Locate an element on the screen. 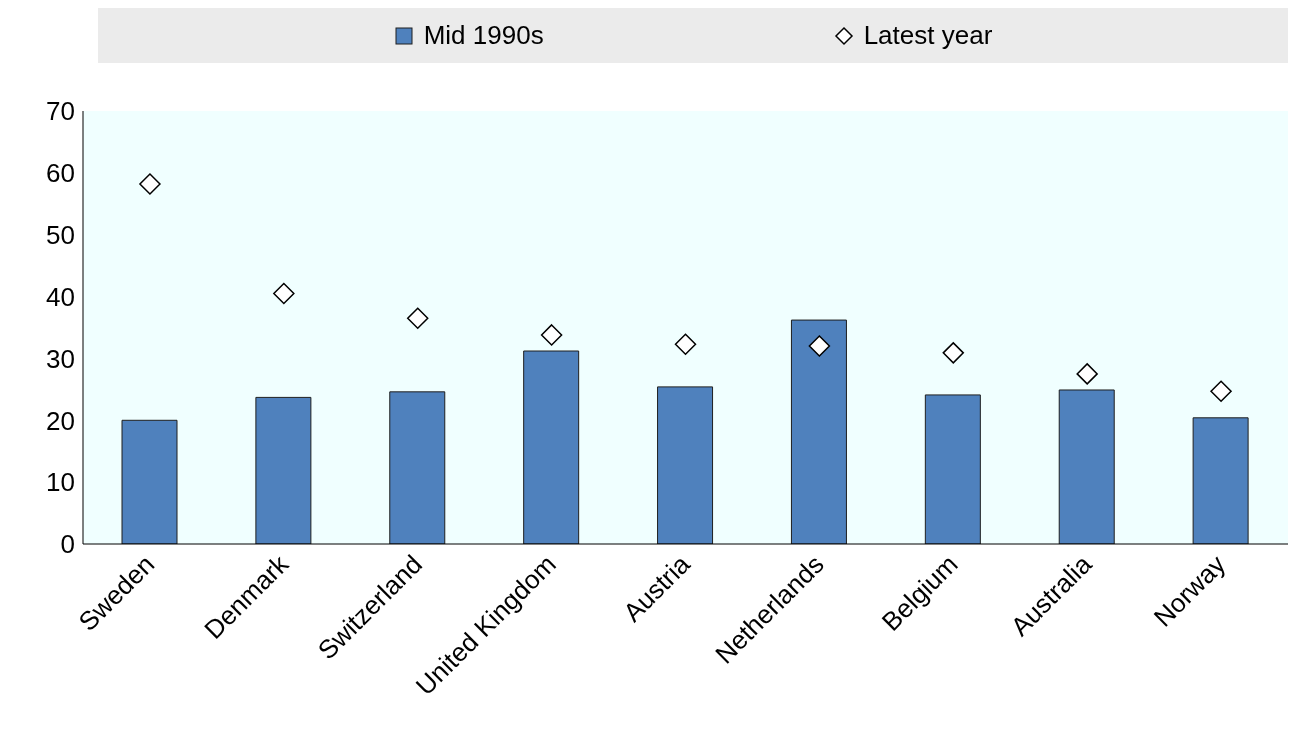 Image resolution: width=1294 pixels, height=747 pixels. legend-label: Mid 1990s is located at coordinates (483, 35).